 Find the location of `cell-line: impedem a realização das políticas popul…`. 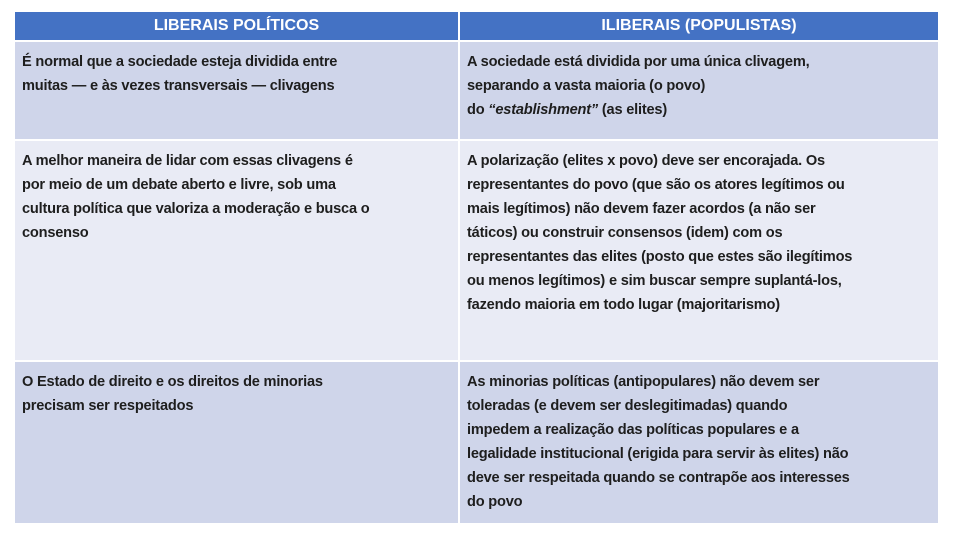

cell-line: impedem a realização das políticas popul… is located at coordinates (633, 430).